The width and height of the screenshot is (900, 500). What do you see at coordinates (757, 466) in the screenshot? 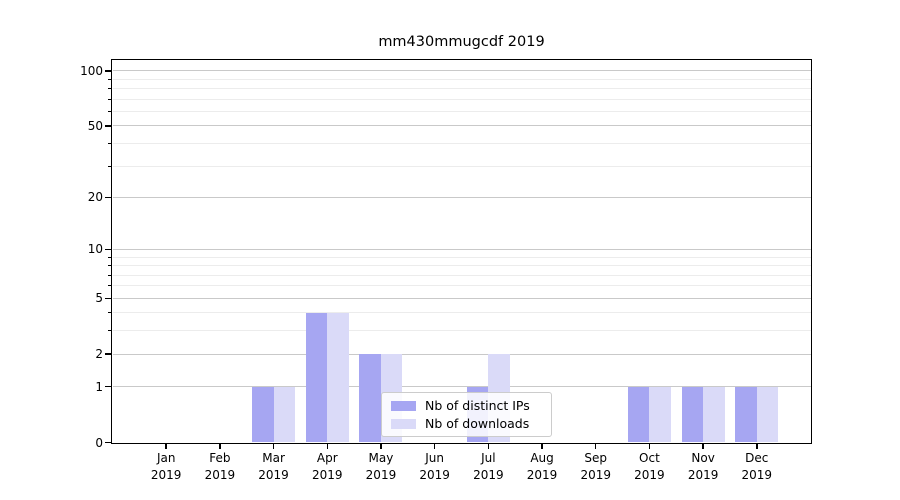
I see `x-tick-label: Dec 2019` at bounding box center [757, 466].